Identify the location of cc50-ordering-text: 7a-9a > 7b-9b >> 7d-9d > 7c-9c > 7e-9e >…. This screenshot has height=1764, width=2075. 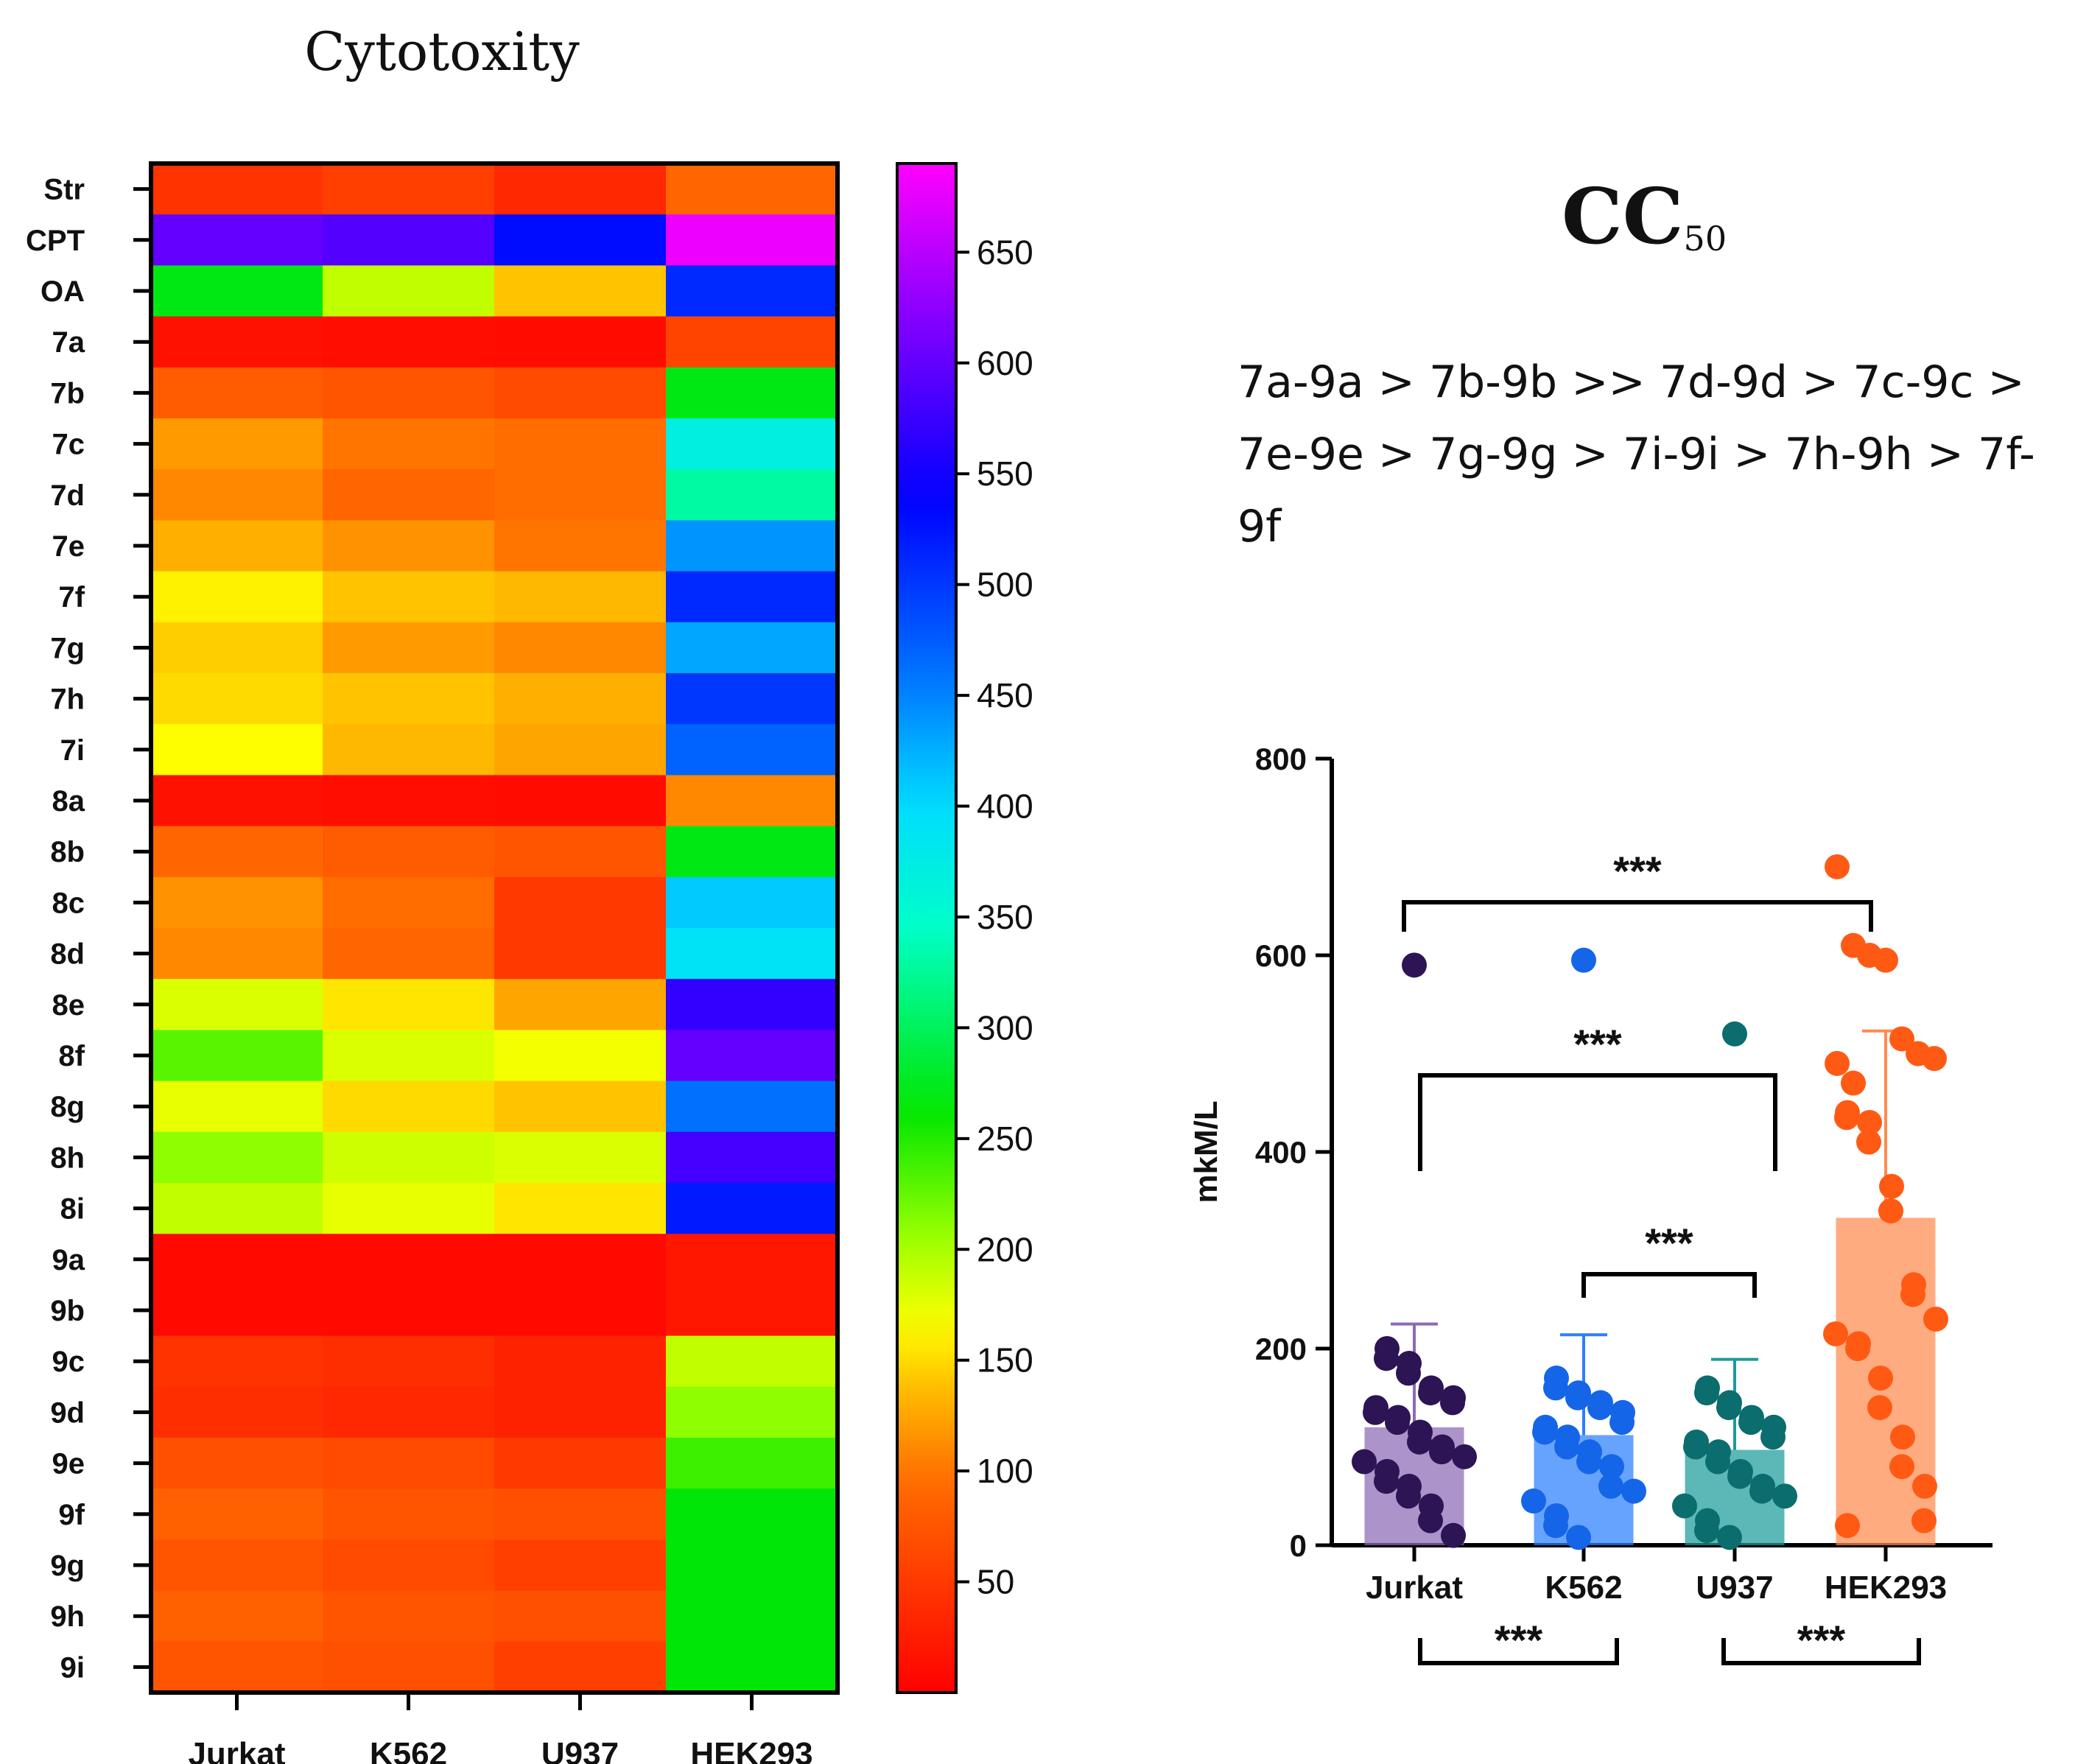
(1636, 454).